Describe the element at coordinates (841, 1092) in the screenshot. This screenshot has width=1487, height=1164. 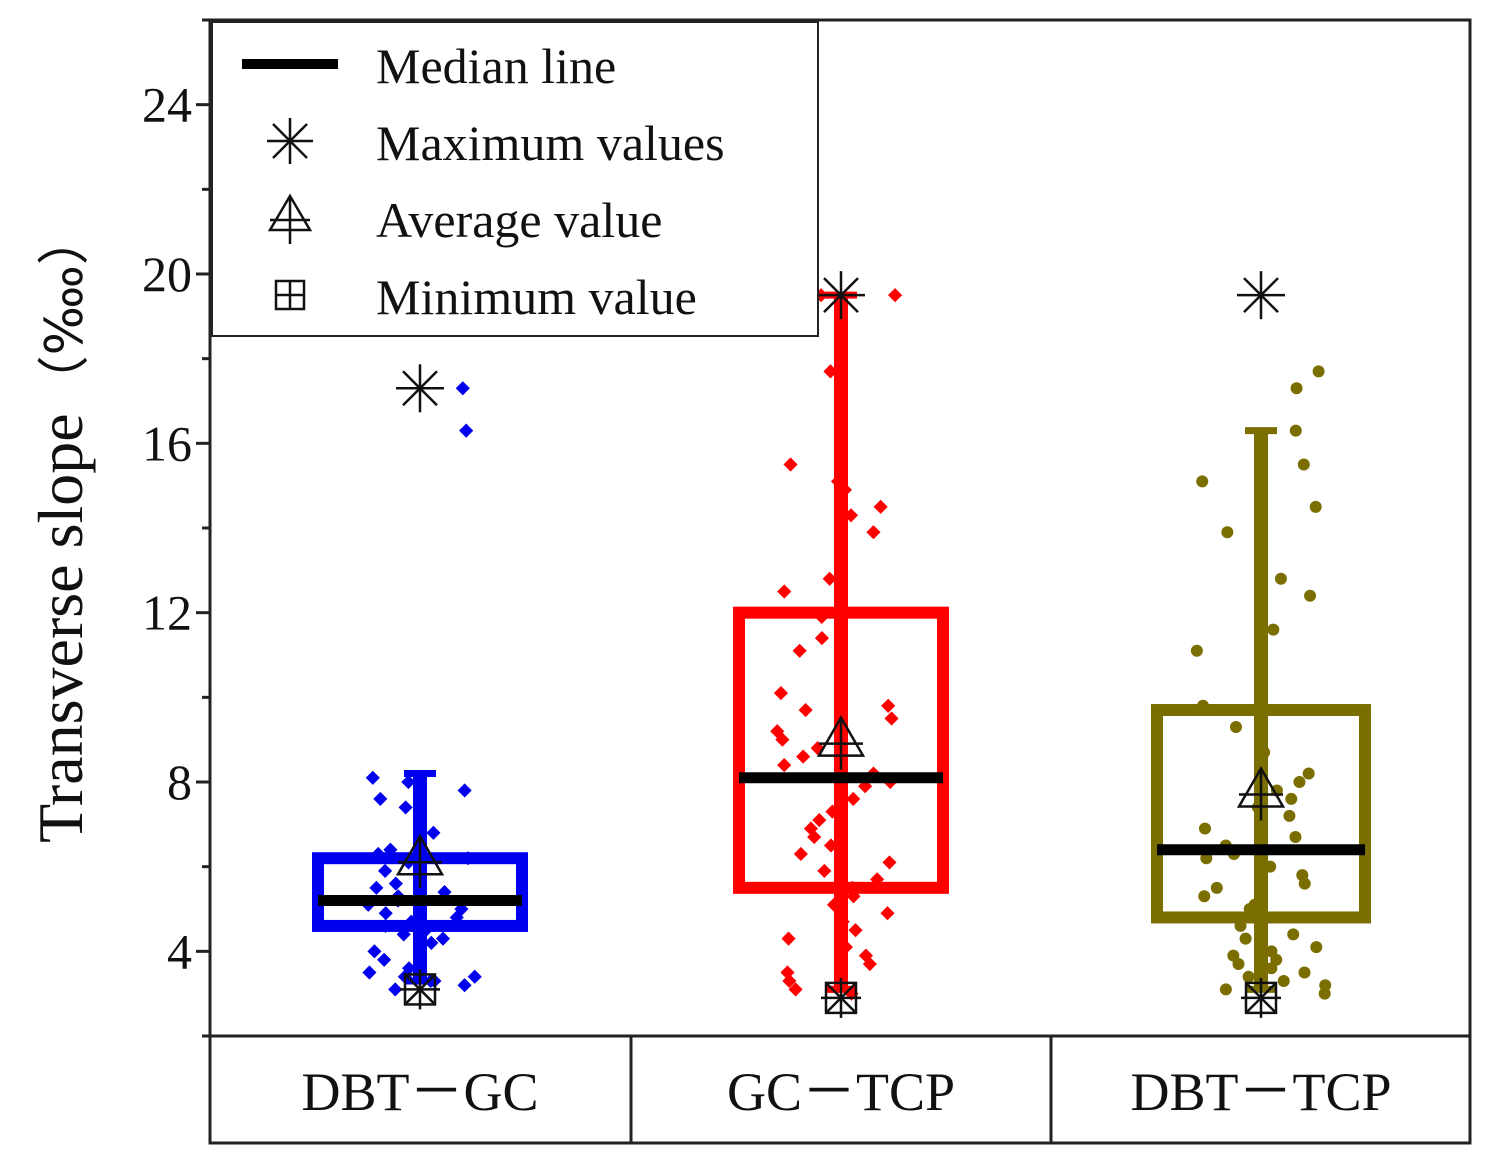
I see `category-label-gc-tcp: GC－TCP` at that location.